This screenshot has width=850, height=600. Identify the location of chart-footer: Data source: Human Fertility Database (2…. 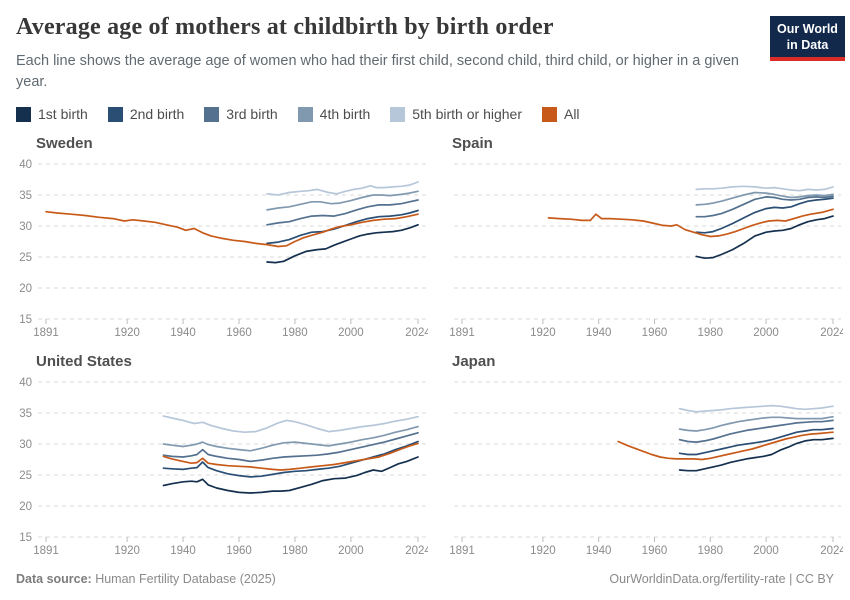
(425, 579).